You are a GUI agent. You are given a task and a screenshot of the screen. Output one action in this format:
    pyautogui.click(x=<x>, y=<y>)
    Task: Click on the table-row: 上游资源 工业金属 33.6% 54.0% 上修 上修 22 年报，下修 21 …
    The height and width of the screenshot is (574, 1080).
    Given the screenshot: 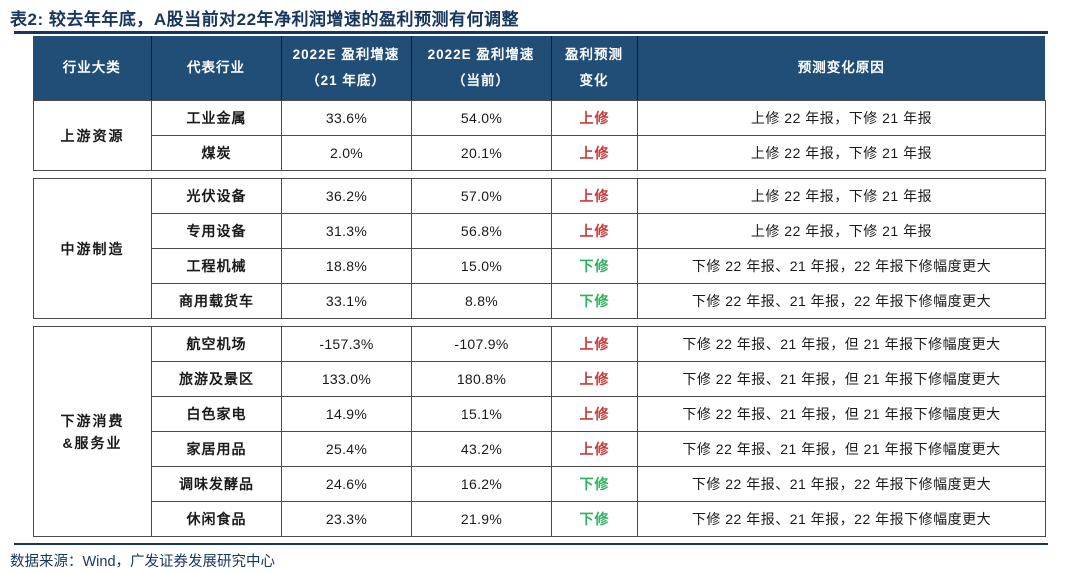 What is the action you would take?
    pyautogui.click(x=539, y=135)
    